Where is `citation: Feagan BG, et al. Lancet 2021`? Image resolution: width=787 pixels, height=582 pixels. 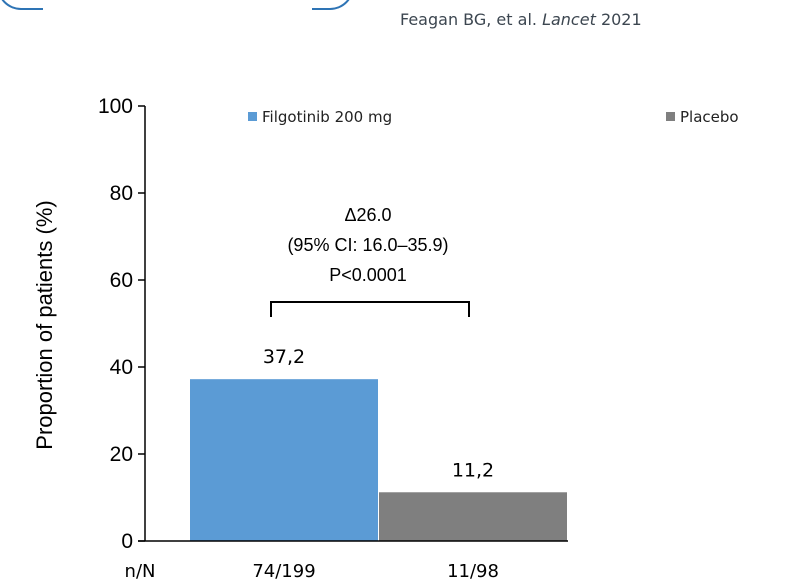 citation: Feagan BG, et al. Lancet 2021 is located at coordinates (521, 19).